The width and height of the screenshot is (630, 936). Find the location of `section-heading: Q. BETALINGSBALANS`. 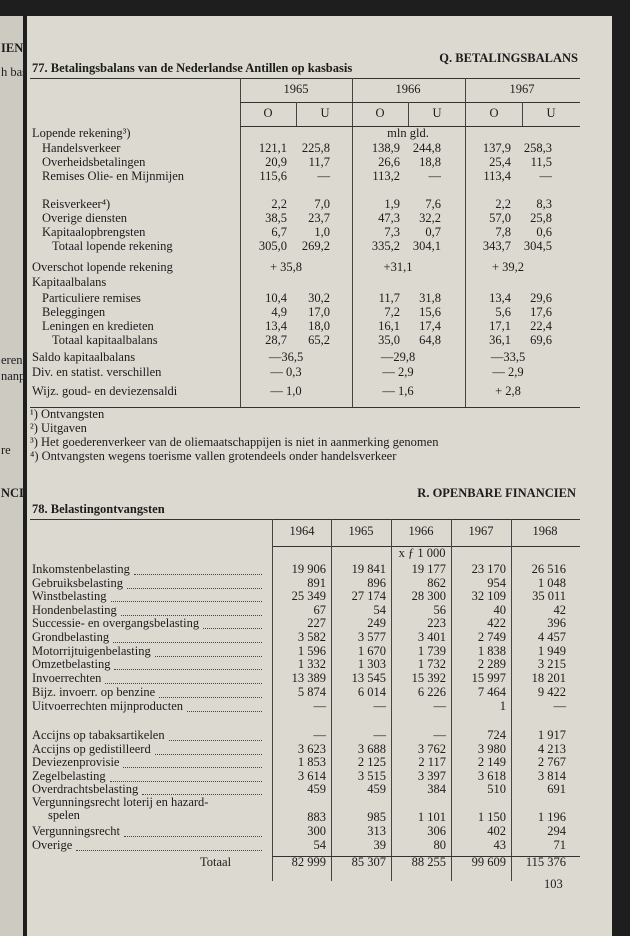

section-heading: Q. BETALINGSBALANS is located at coordinates (508, 58).